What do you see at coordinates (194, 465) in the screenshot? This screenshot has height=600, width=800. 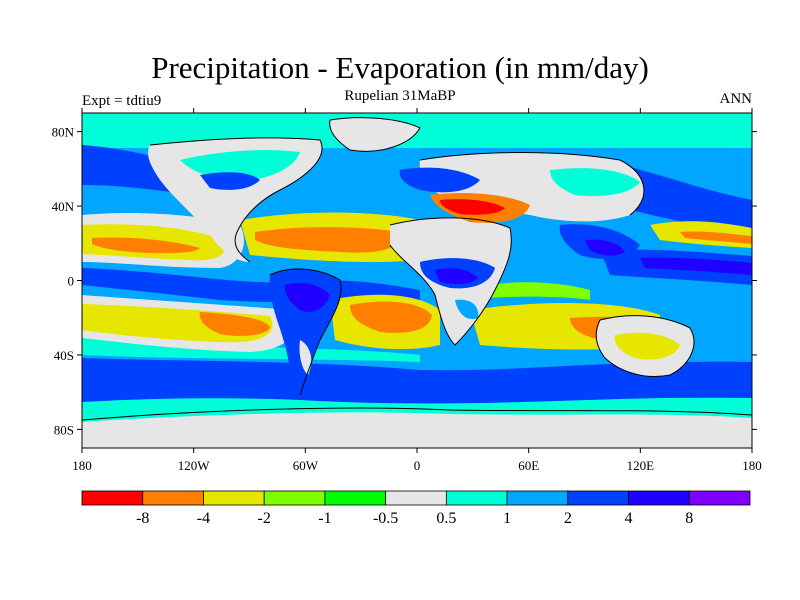 I see `lon-tick-label: 120W` at bounding box center [194, 465].